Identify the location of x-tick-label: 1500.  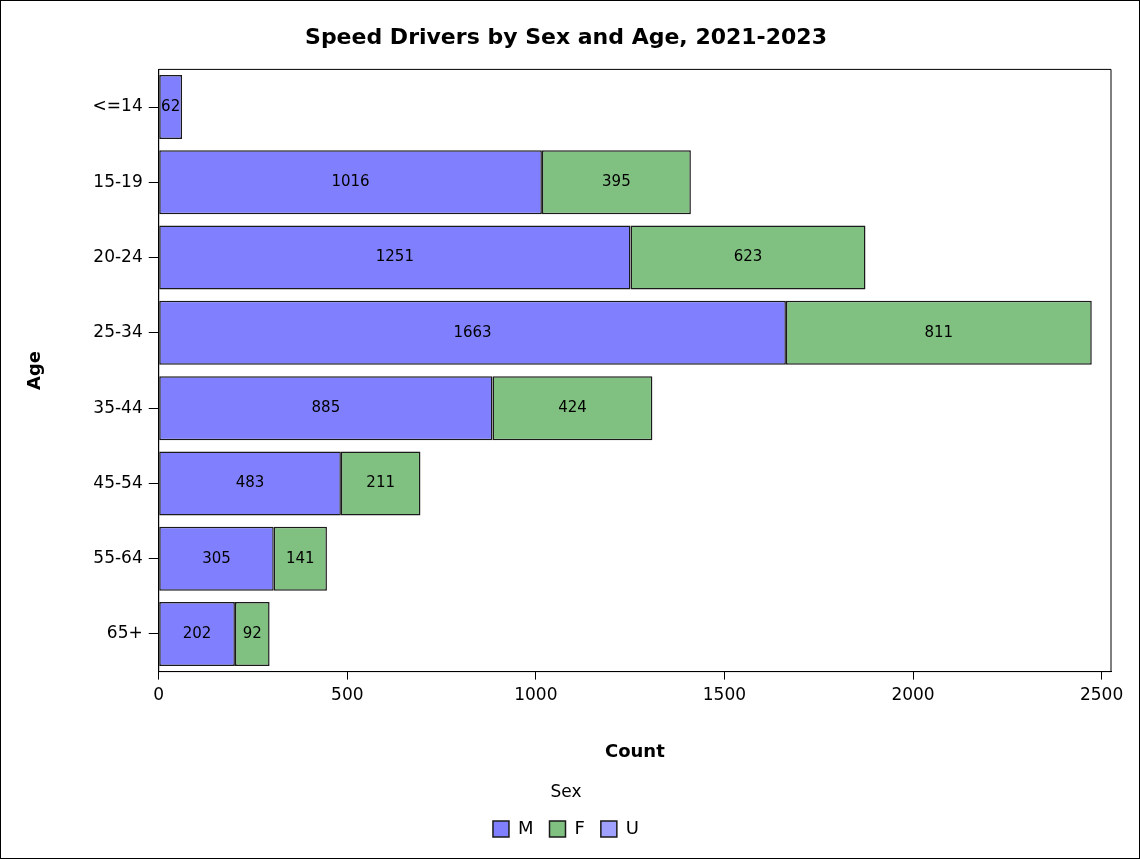
(724, 694).